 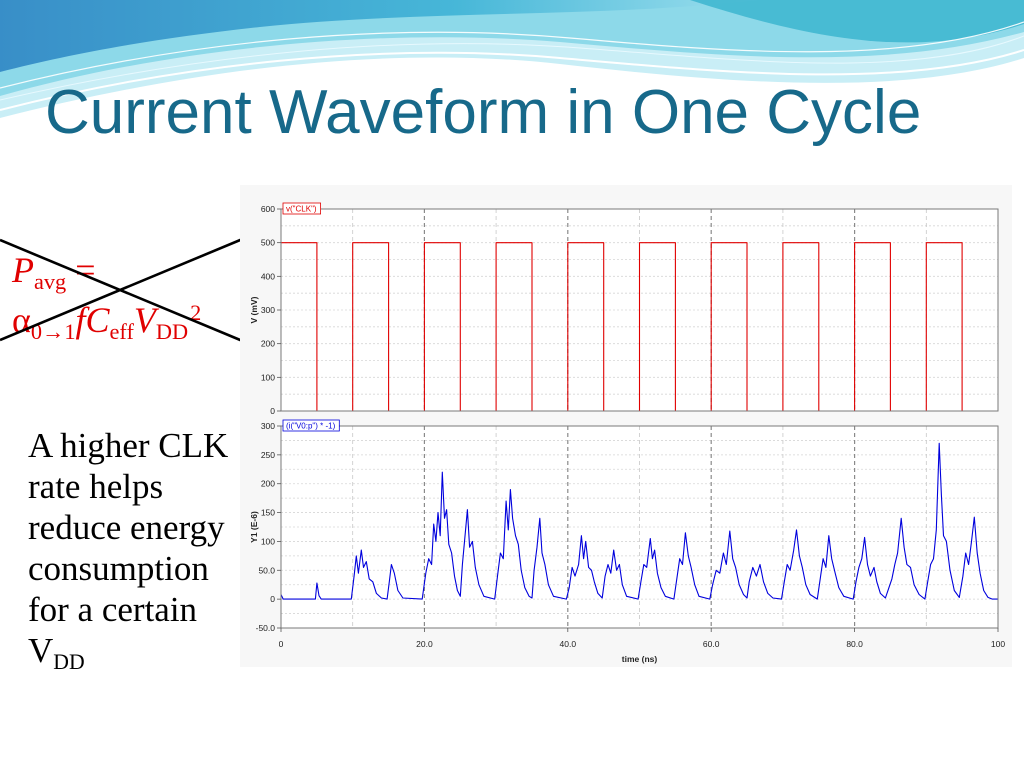 What do you see at coordinates (50, 281) in the screenshot?
I see `formula-p-subscript: avg` at bounding box center [50, 281].